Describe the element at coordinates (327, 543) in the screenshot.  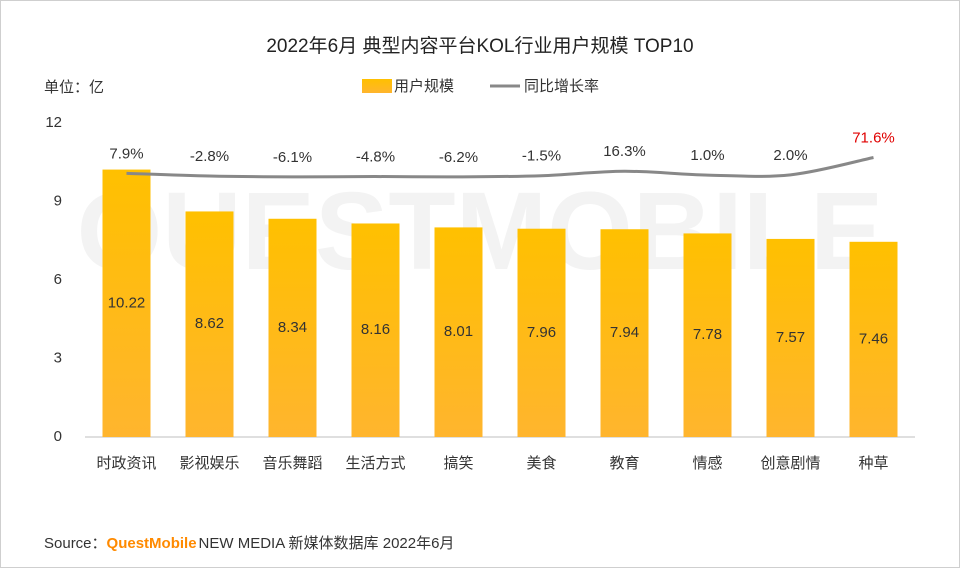
I see `source-rest: NEW MEDIA 新媒体数据库 2022年6月` at that location.